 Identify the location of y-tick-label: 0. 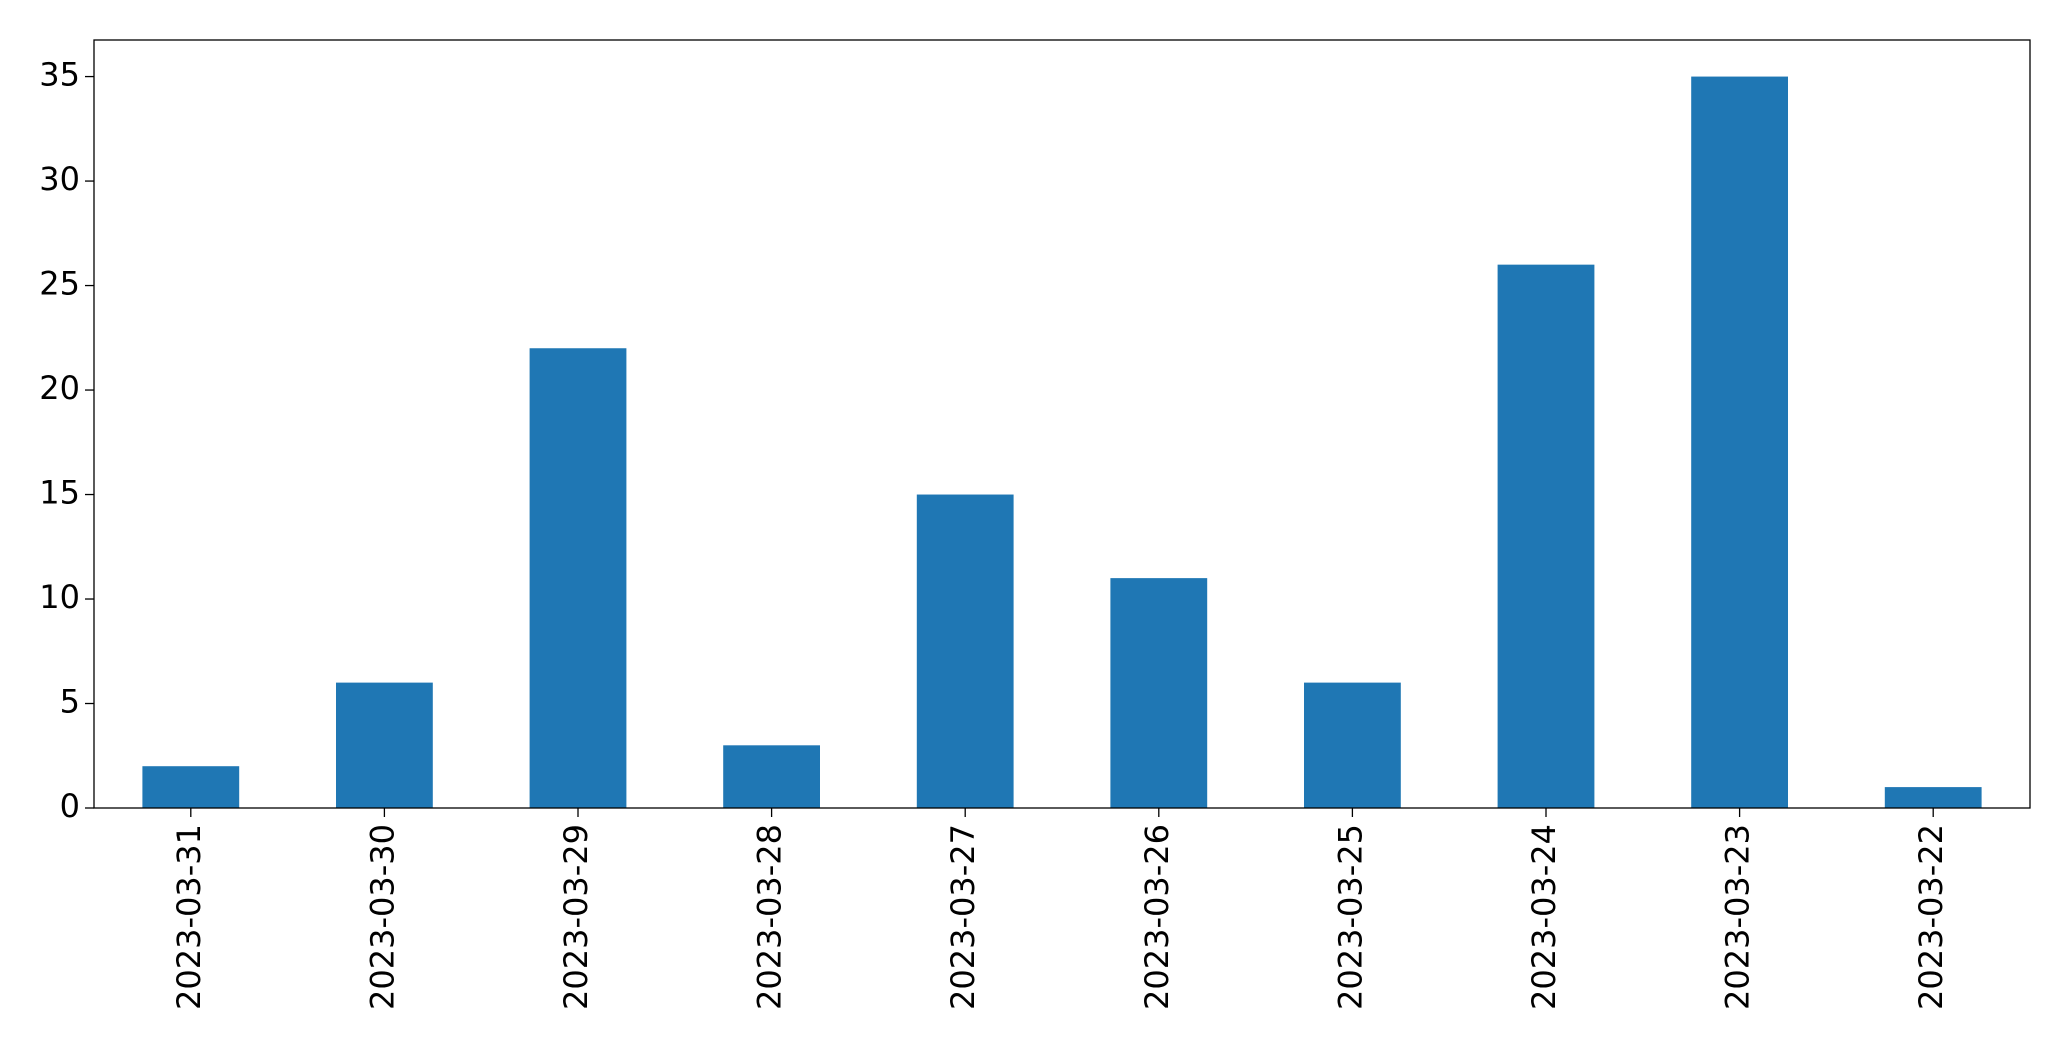
(70, 806).